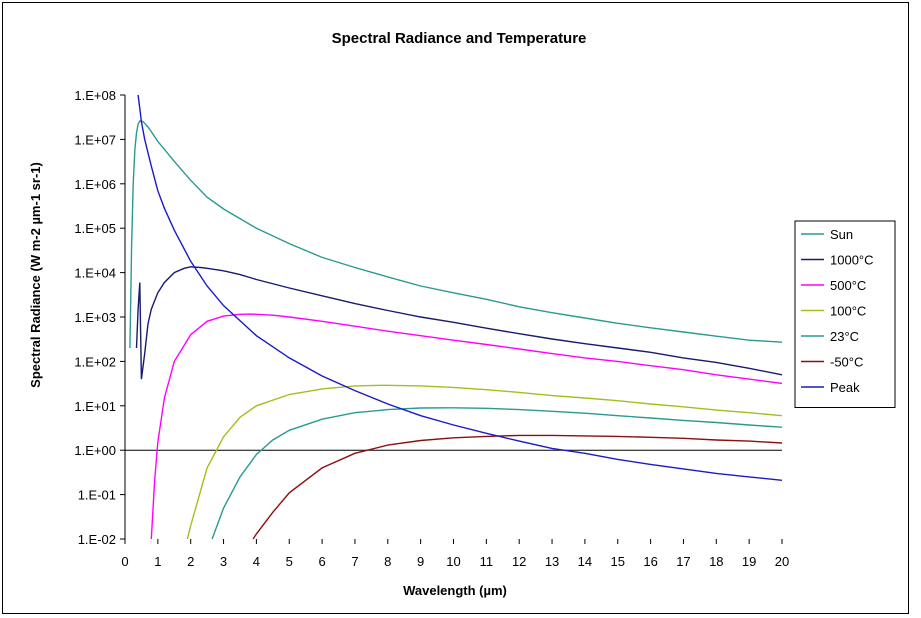 The width and height of the screenshot is (921, 618). I want to click on y-tick-label: 1.E+03, so click(95, 317).